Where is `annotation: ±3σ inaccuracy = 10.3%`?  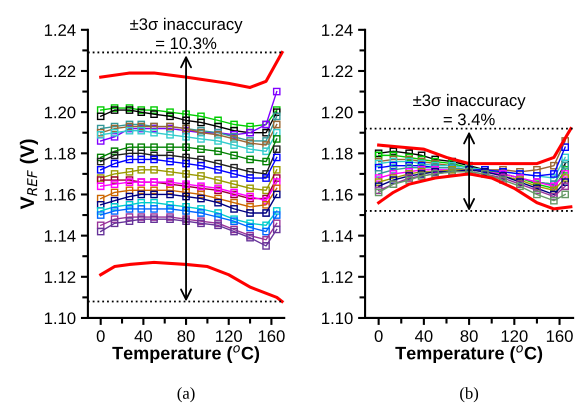 annotation: ±3σ inaccuracy = 10.3% is located at coordinates (186, 34).